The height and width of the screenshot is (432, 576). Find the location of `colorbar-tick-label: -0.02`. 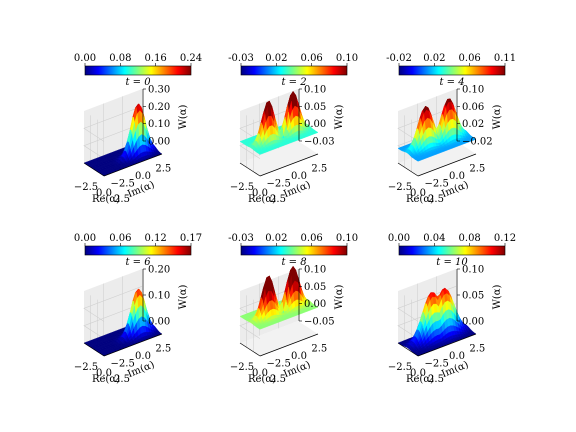

colorbar-tick-label: -0.02 is located at coordinates (399, 58).